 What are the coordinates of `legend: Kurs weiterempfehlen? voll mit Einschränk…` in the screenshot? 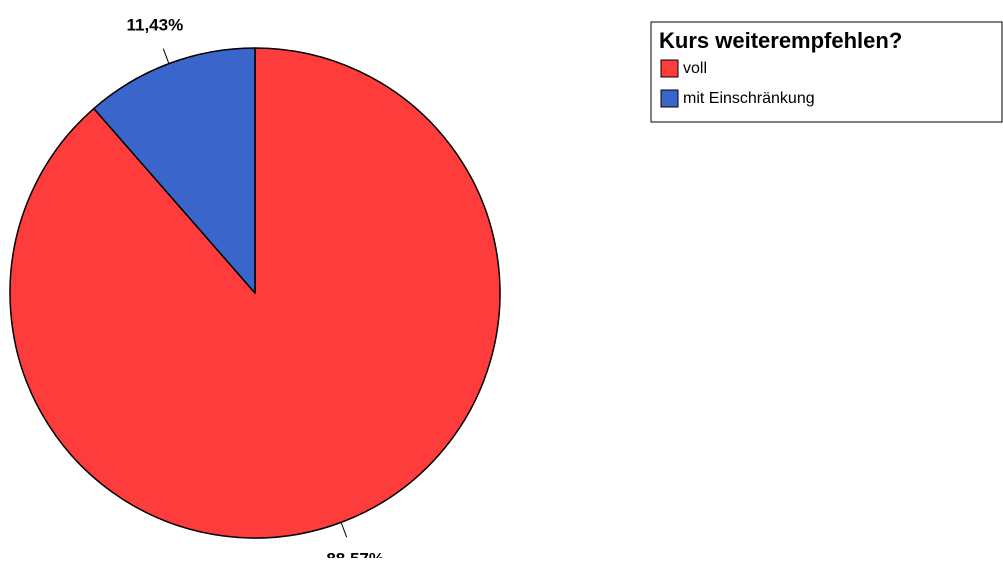 It's located at (826, 72).